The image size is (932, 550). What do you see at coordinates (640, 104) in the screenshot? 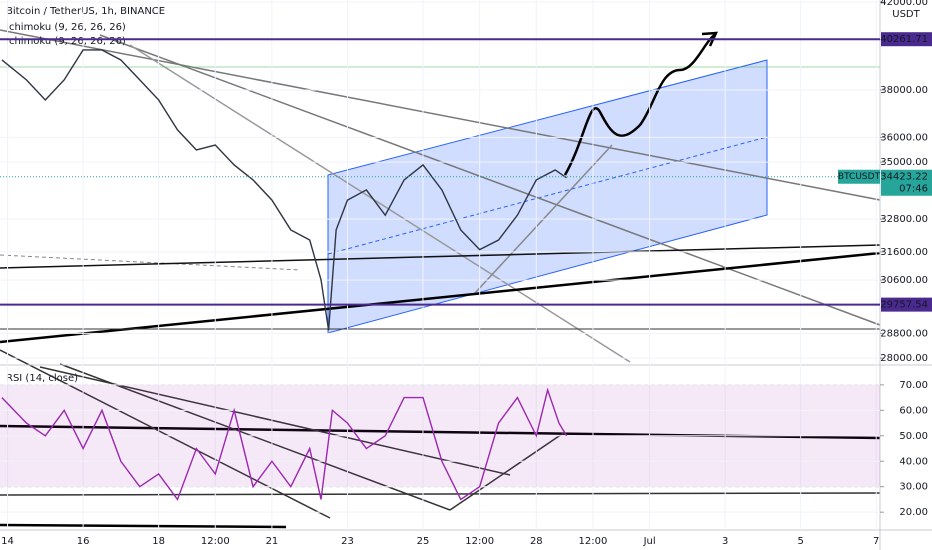
I see `projection-arrow` at bounding box center [640, 104].